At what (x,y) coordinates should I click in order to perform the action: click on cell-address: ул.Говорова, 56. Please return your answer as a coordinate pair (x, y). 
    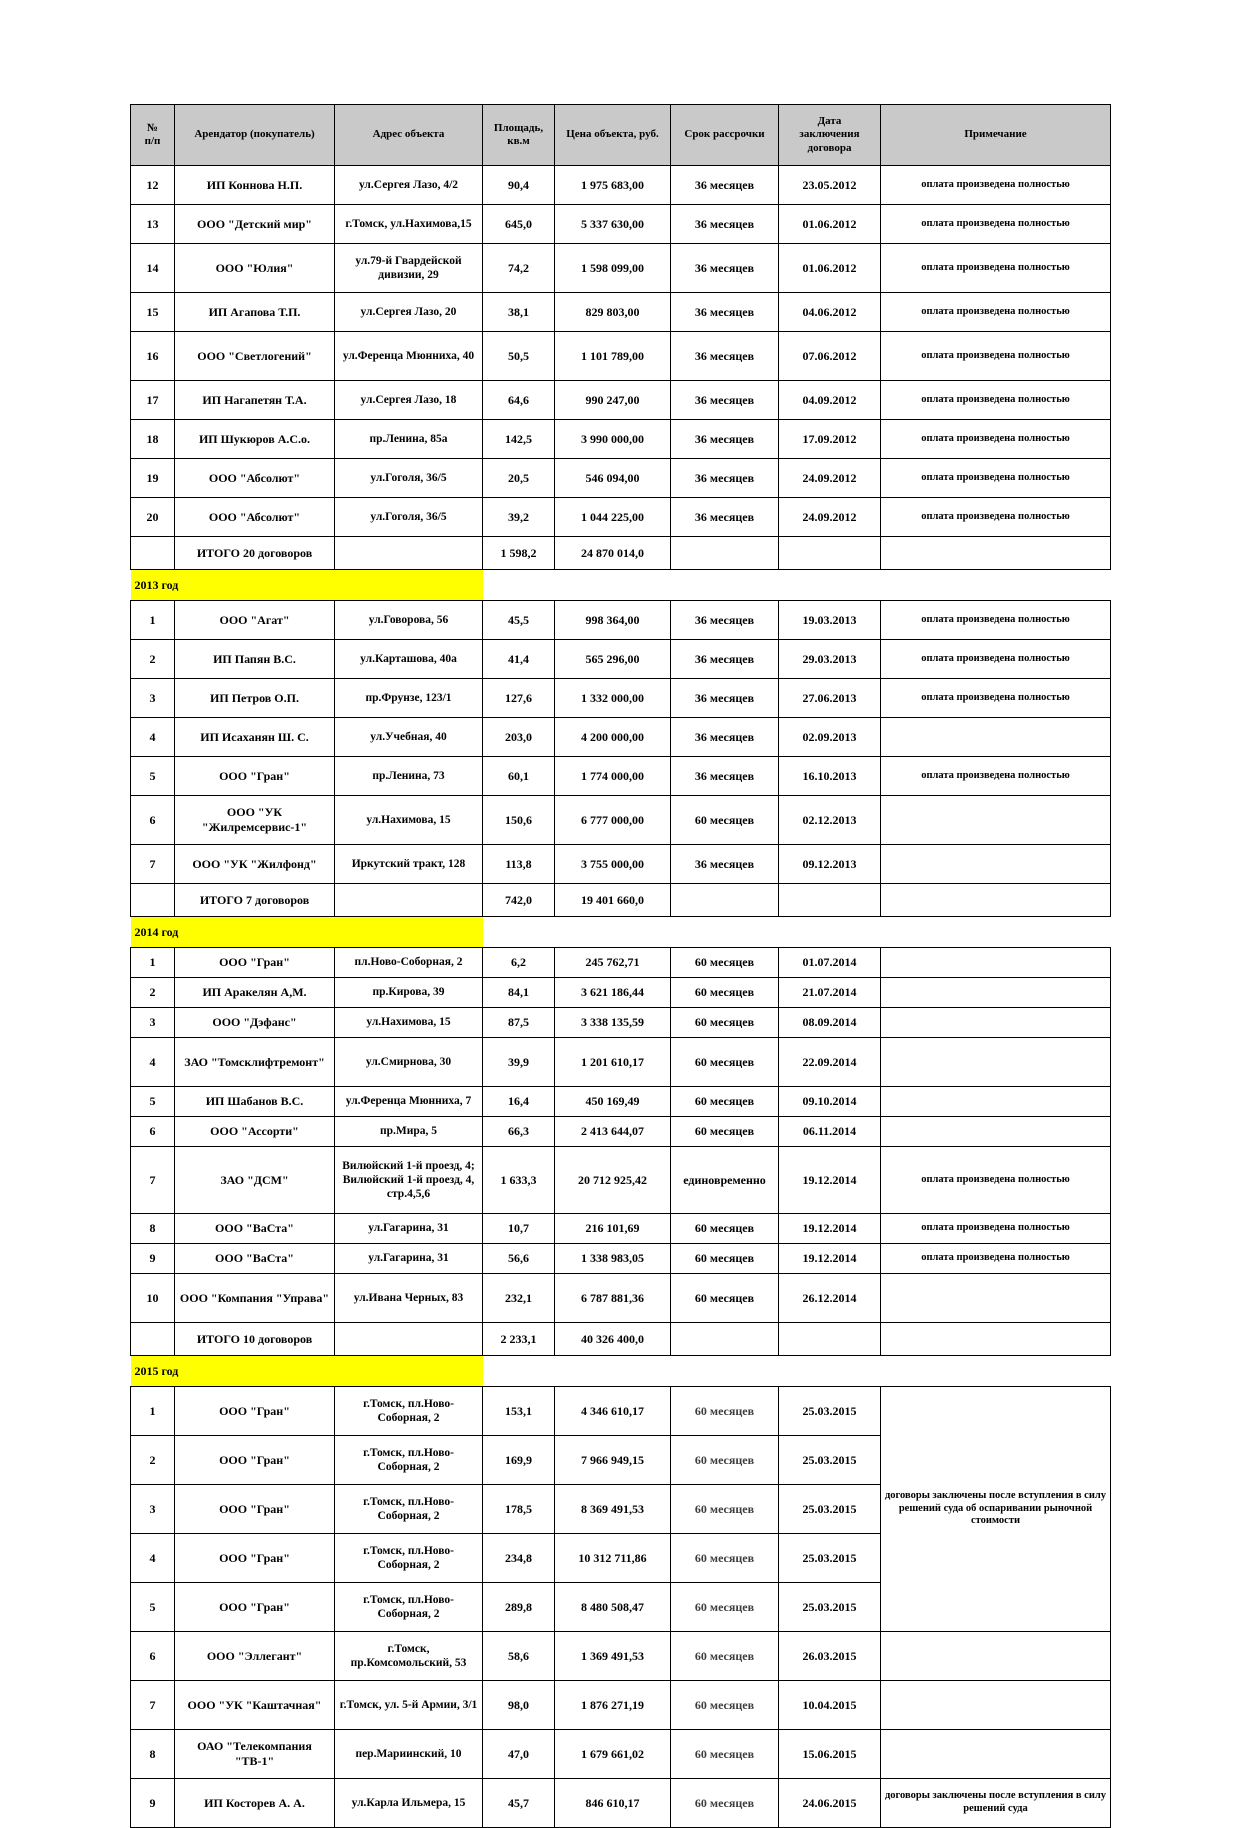
    Looking at the image, I should click on (408, 620).